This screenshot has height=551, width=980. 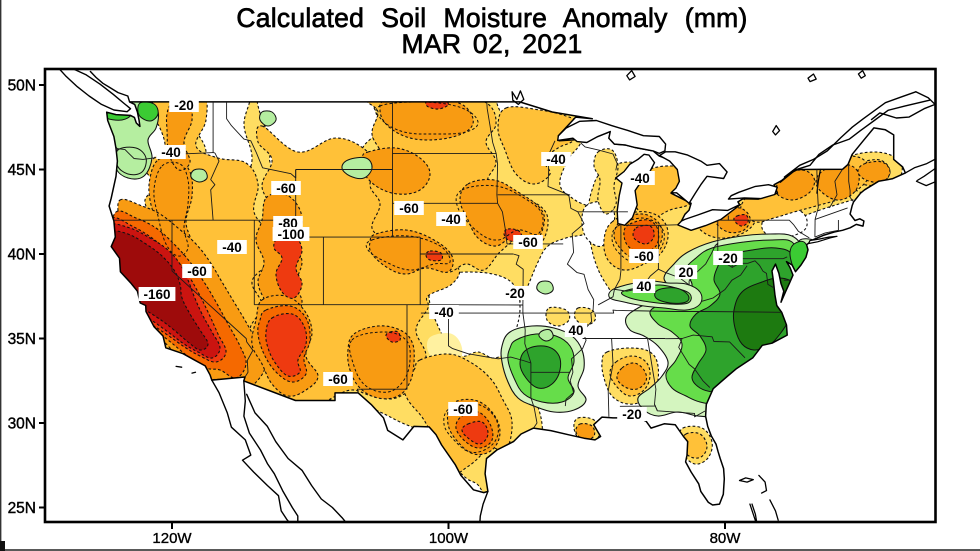 I want to click on svg-text: 20, so click(x=685, y=272).